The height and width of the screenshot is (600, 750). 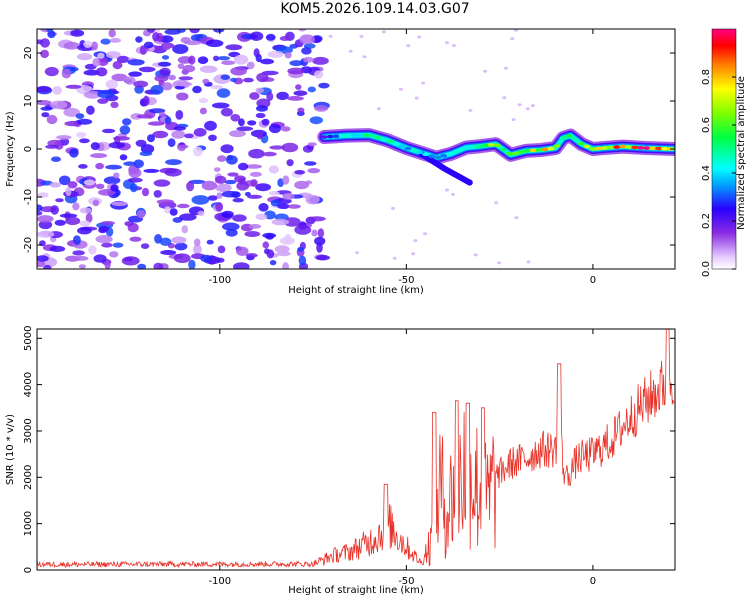 I want to click on signal-ridge-branch, so click(x=445, y=168).